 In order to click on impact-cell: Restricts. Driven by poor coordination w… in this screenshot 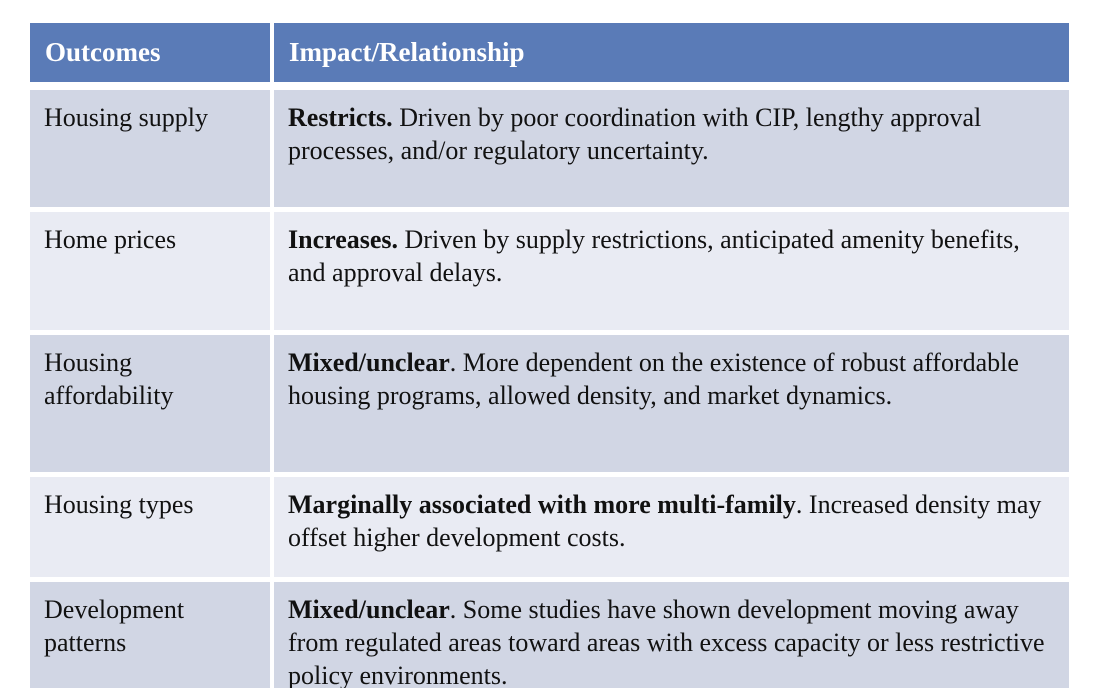, I will do `click(671, 146)`.